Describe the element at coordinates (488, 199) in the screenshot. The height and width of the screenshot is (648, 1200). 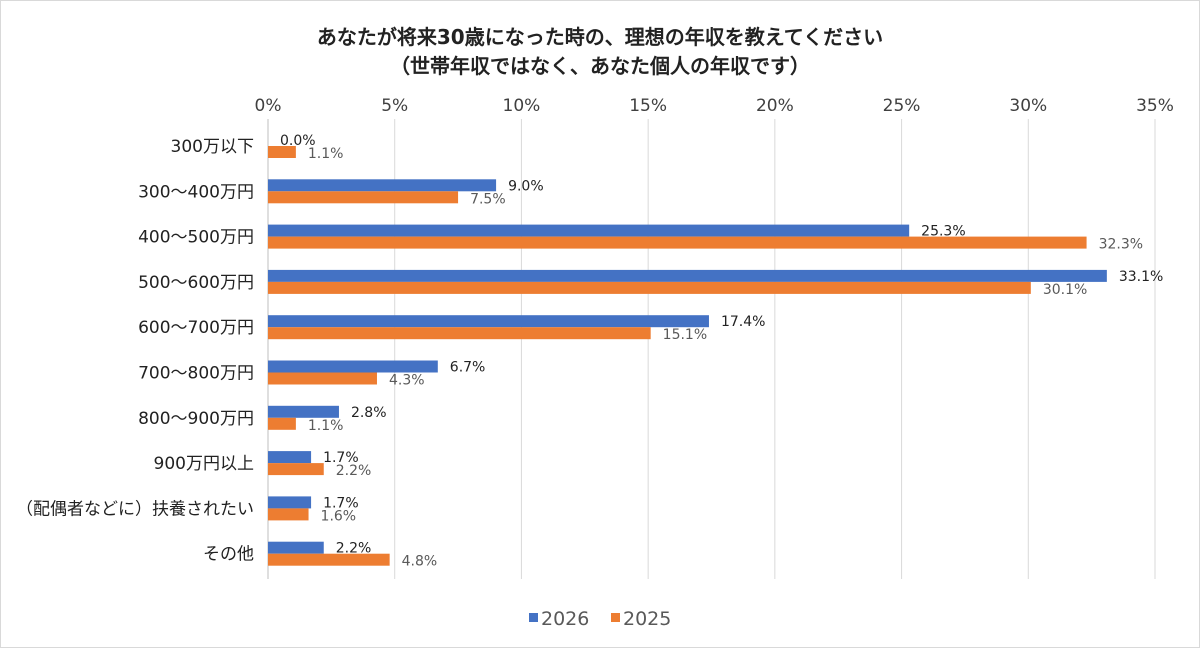
I see `data-label-2025: 7.5%` at that location.